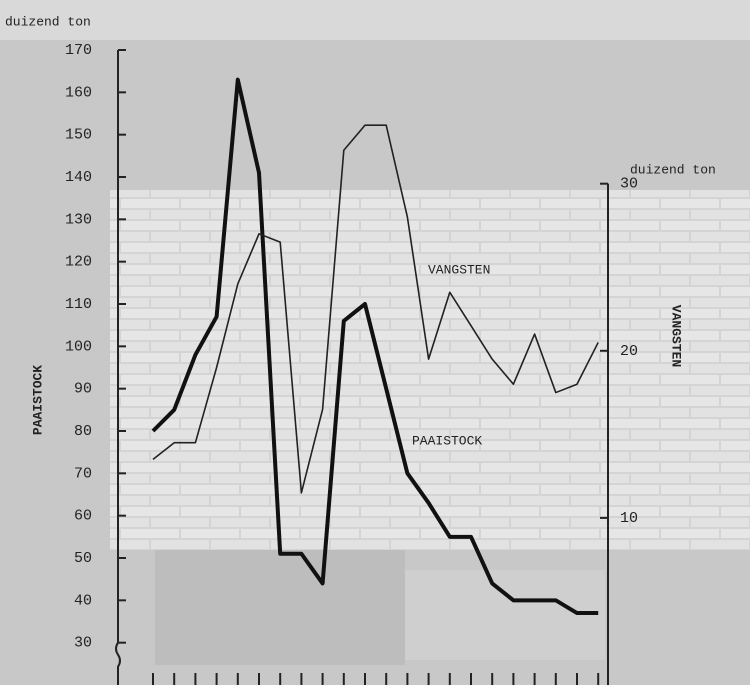 The height and width of the screenshot is (685, 750). I want to click on y2-axis-title: VANGSTEN, so click(676, 336).